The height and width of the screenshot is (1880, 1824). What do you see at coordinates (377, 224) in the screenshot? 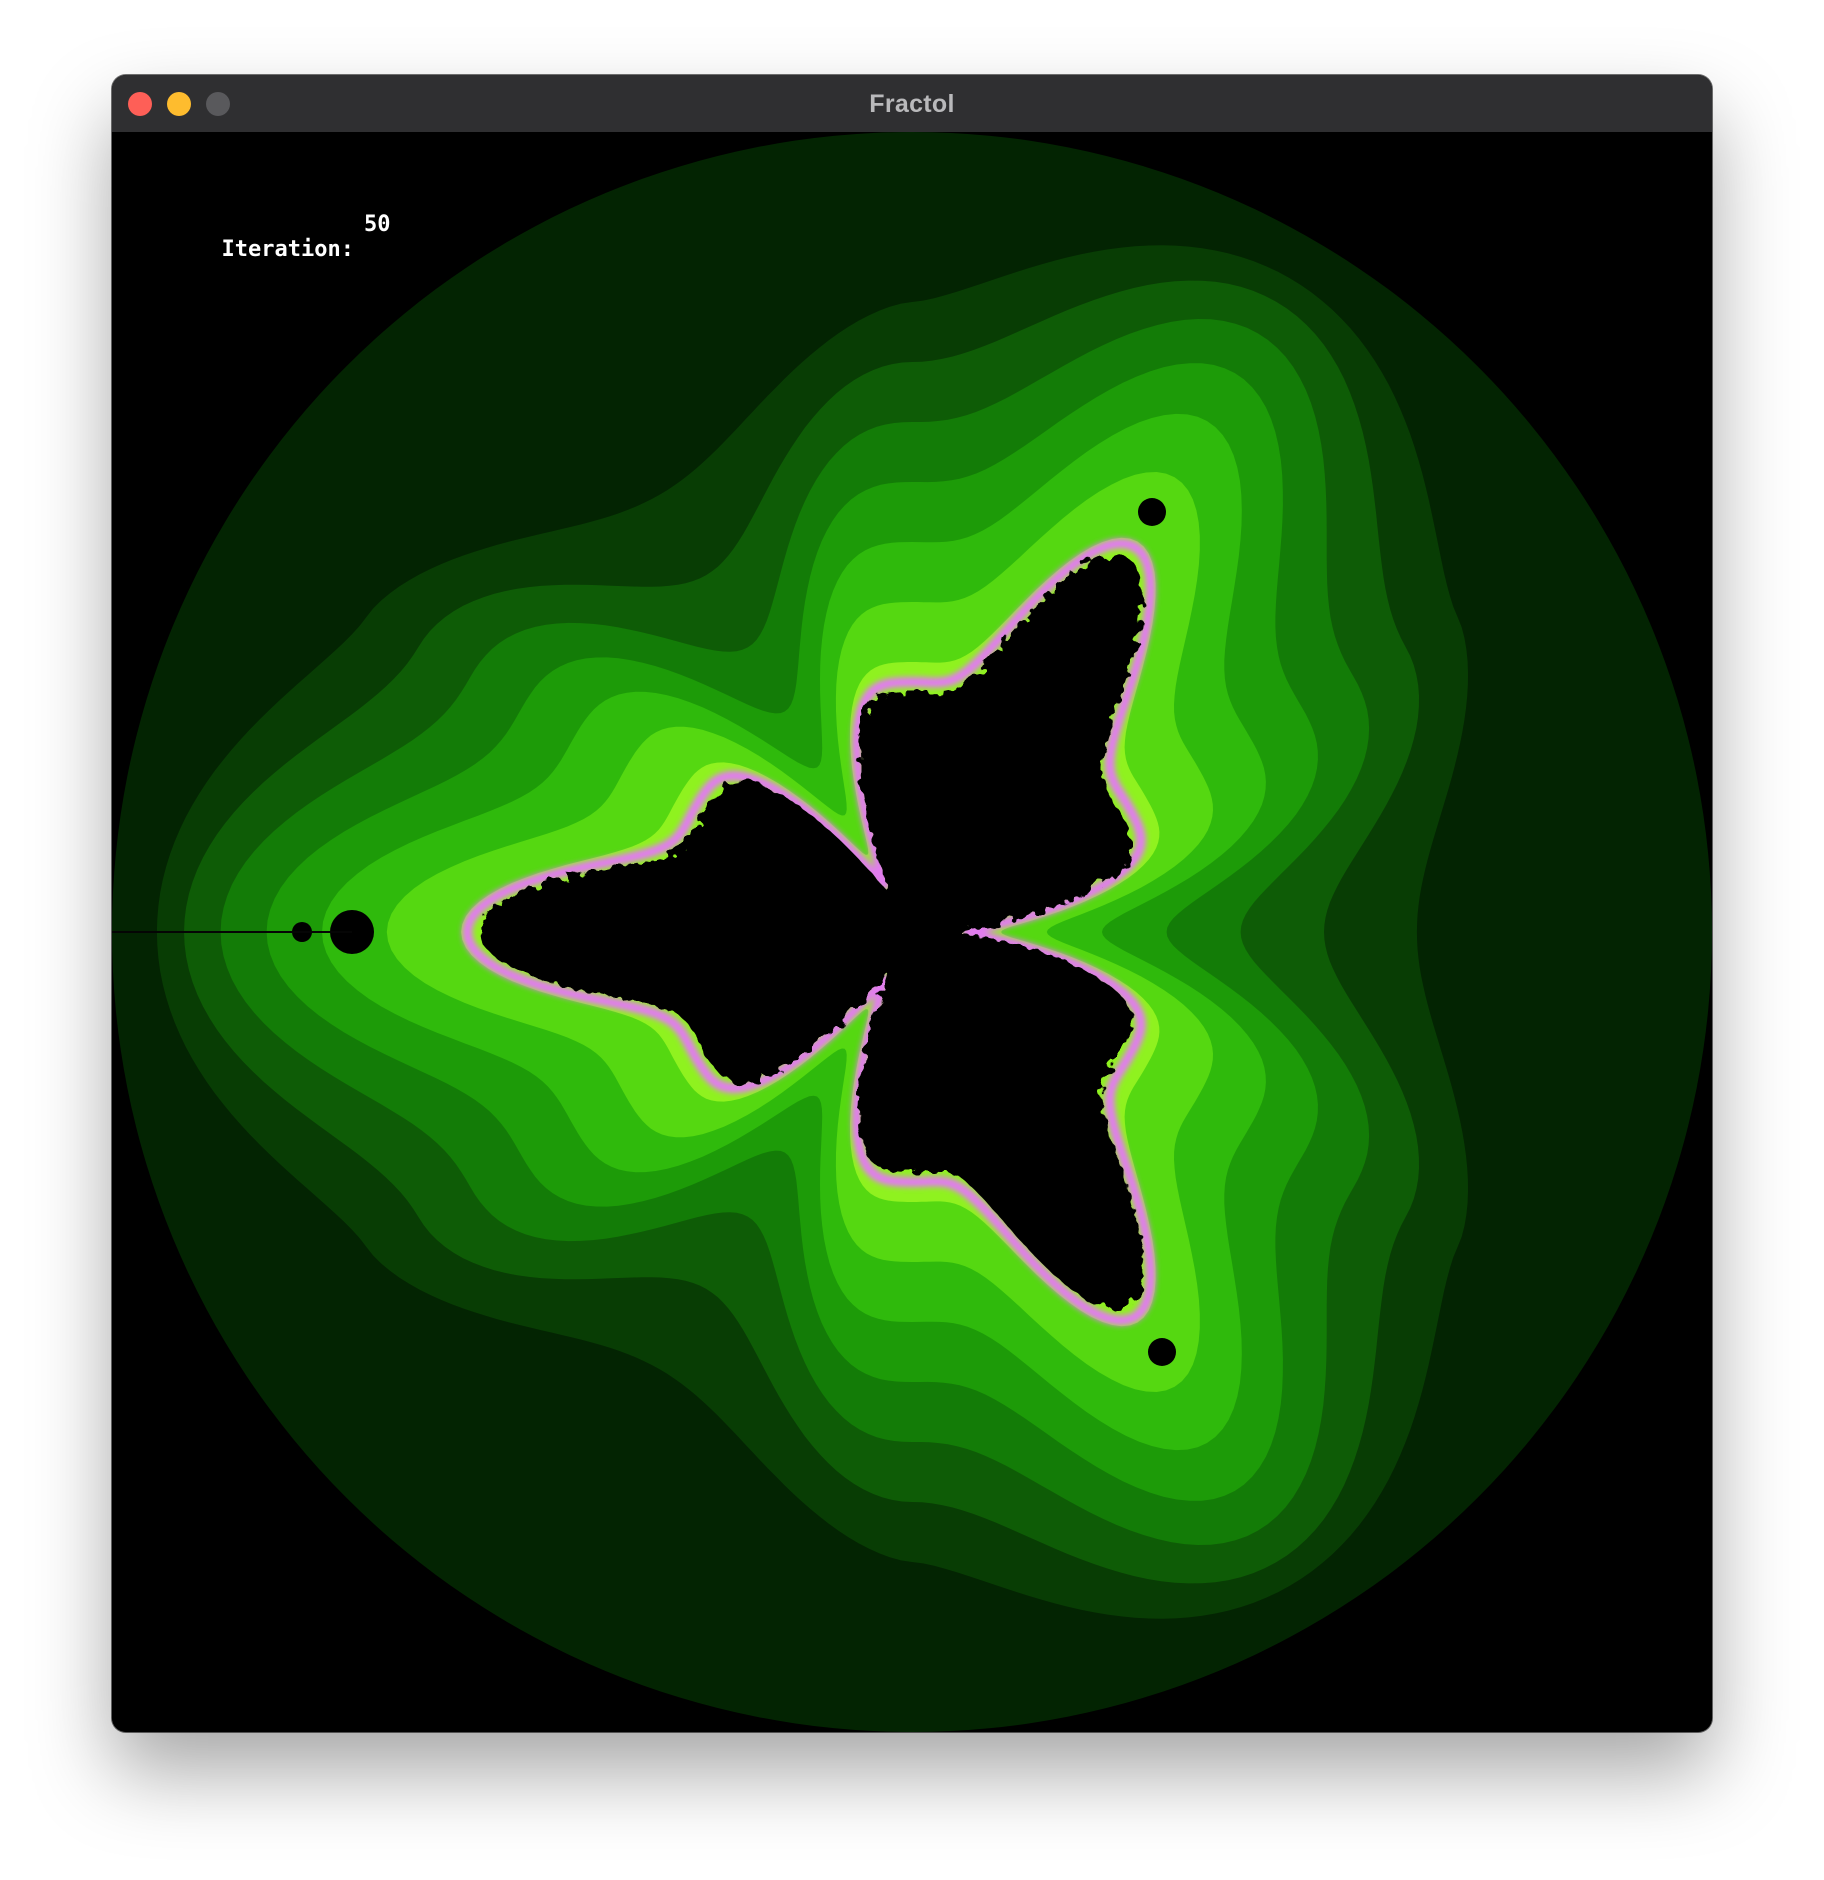
I see `iteration-value: 50` at bounding box center [377, 224].